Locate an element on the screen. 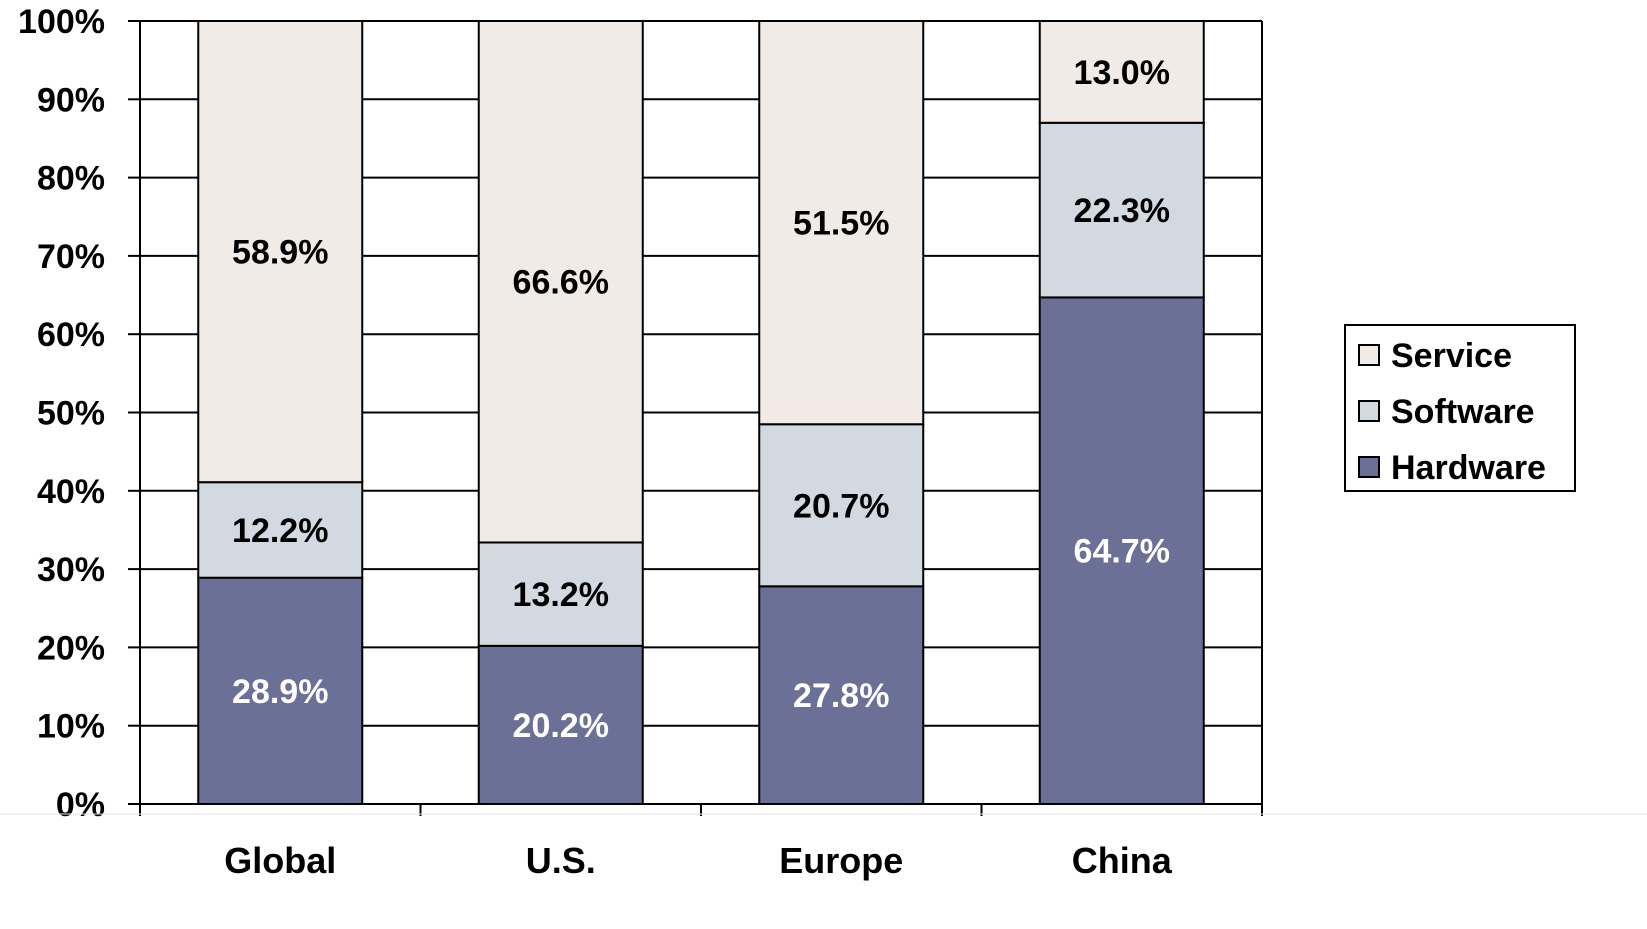  data-label: 66.6% is located at coordinates (561, 283).